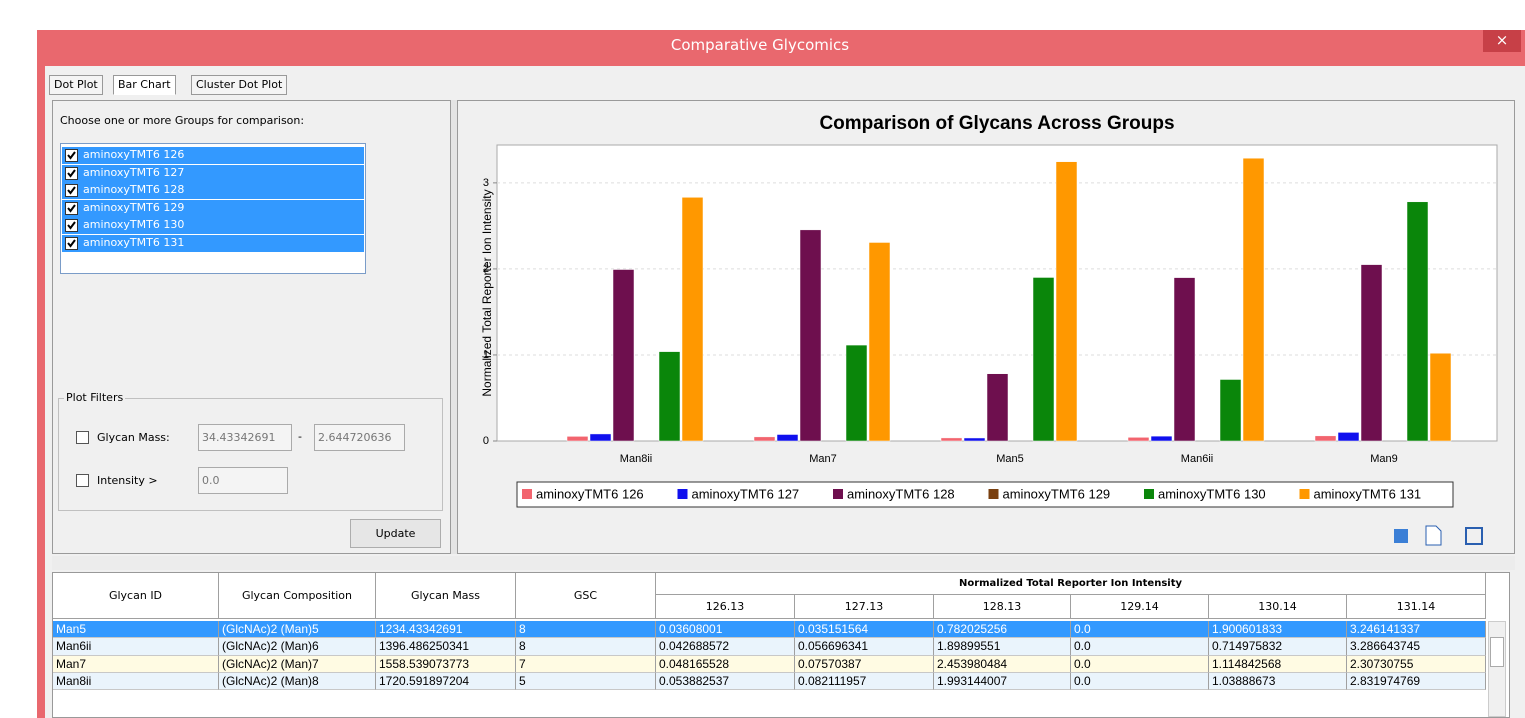 The image size is (1525, 718). Describe the element at coordinates (1002, 607) in the screenshot. I see `sub-header: 128.13` at that location.